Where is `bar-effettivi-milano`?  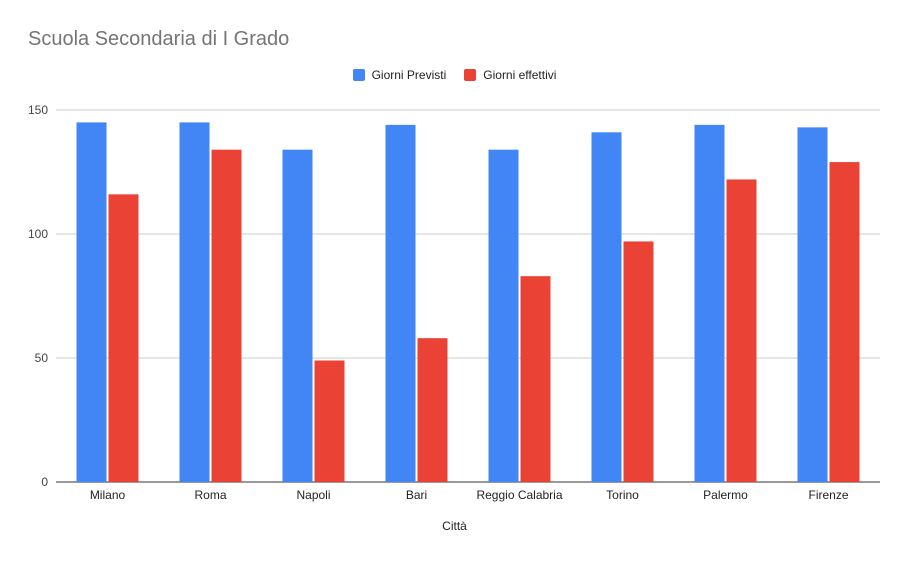
bar-effettivi-milano is located at coordinates (123, 338).